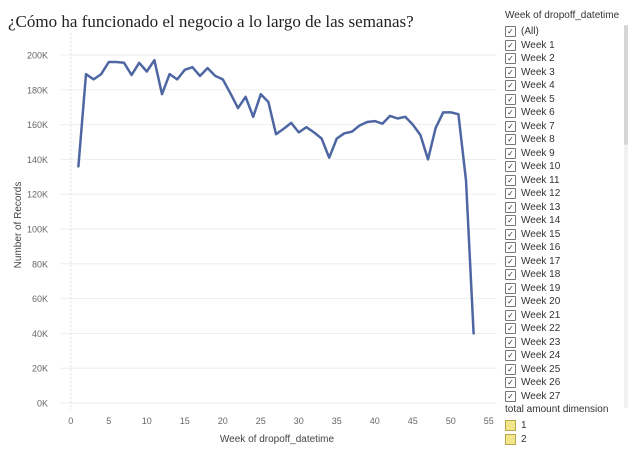  What do you see at coordinates (569, 439) in the screenshot?
I see `legend-item: 2` at bounding box center [569, 439].